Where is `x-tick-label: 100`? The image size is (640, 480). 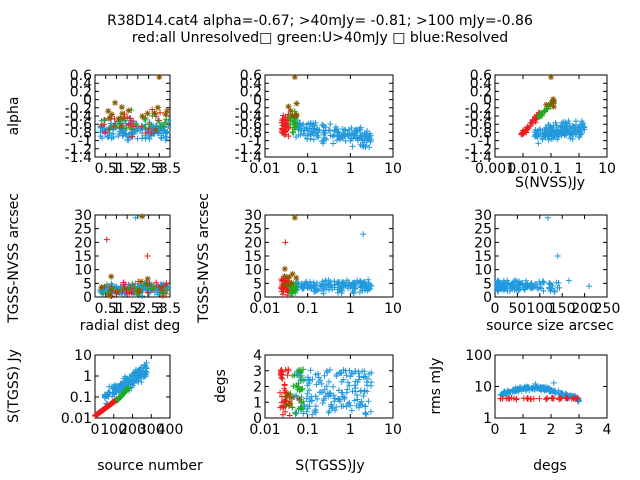
x-tick-label: 100 is located at coordinates (113, 430).